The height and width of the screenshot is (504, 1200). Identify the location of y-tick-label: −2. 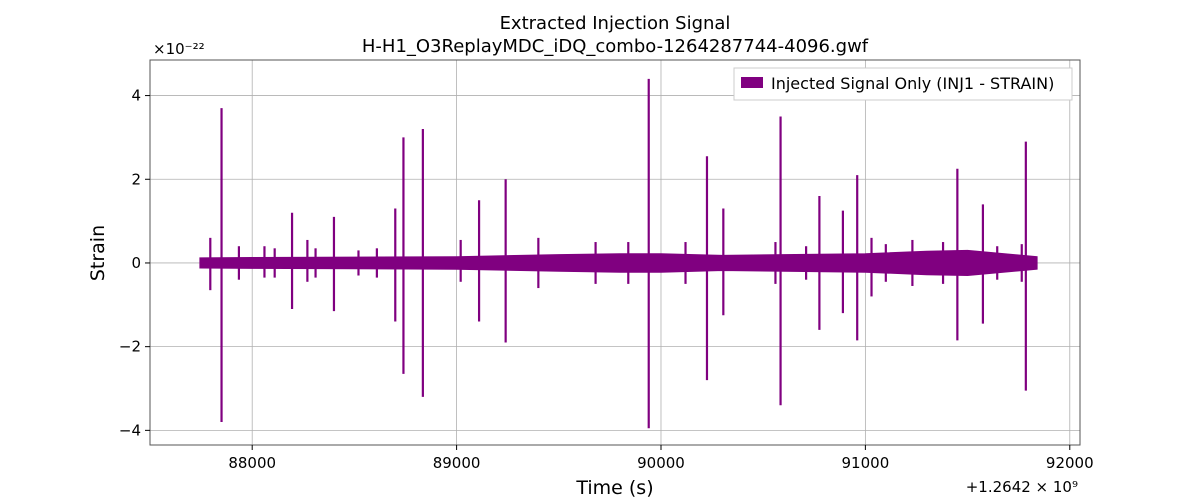
(130, 347).